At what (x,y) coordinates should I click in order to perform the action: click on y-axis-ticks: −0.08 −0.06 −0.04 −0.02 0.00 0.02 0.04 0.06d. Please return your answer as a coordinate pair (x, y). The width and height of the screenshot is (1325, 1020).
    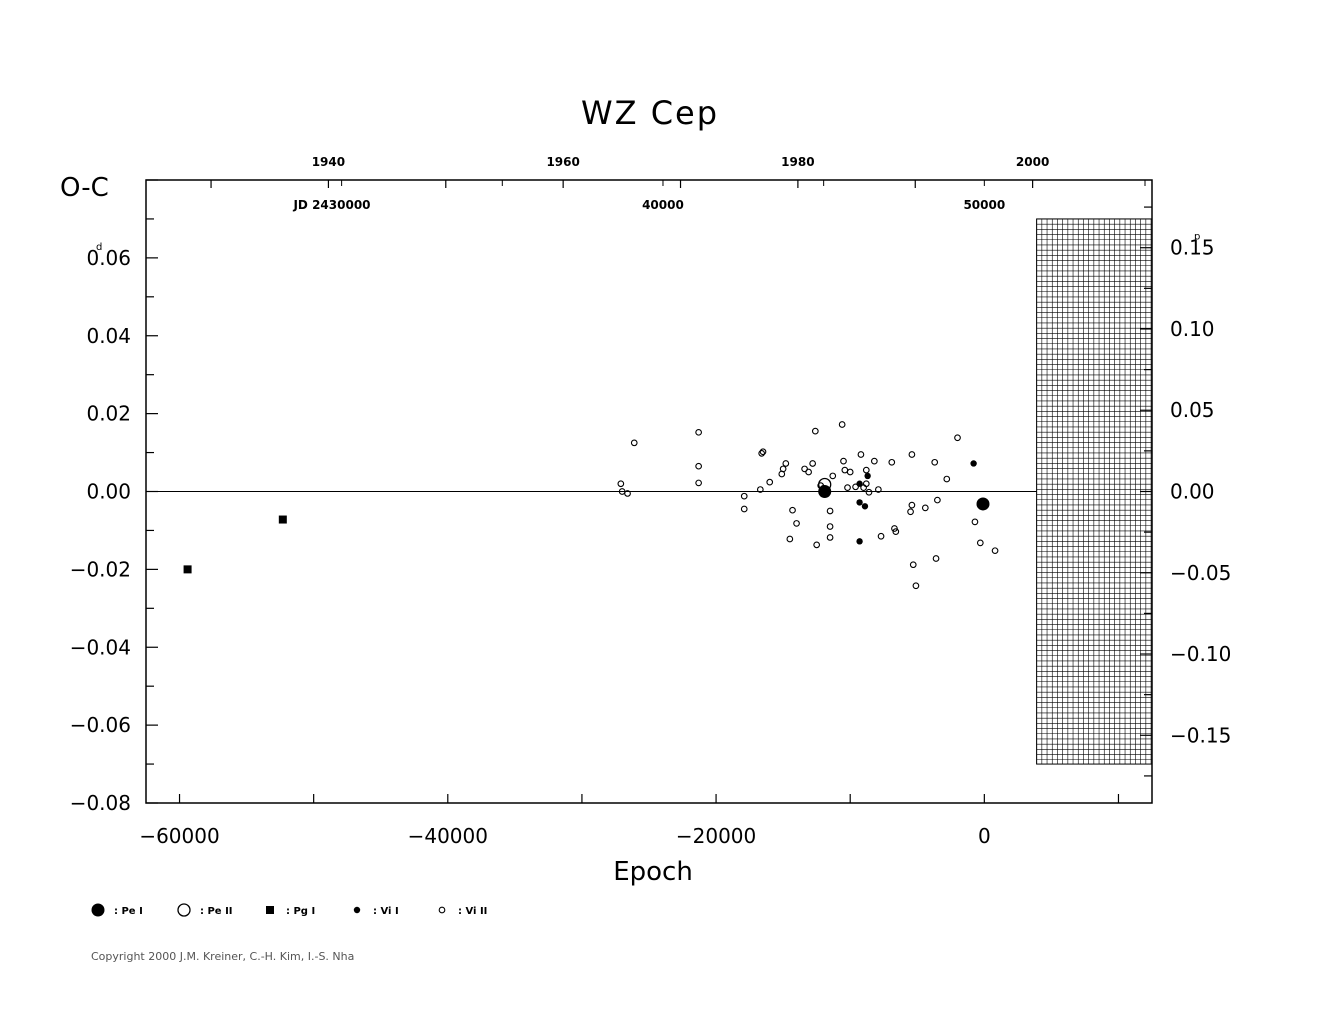
    Looking at the image, I should click on (114, 497).